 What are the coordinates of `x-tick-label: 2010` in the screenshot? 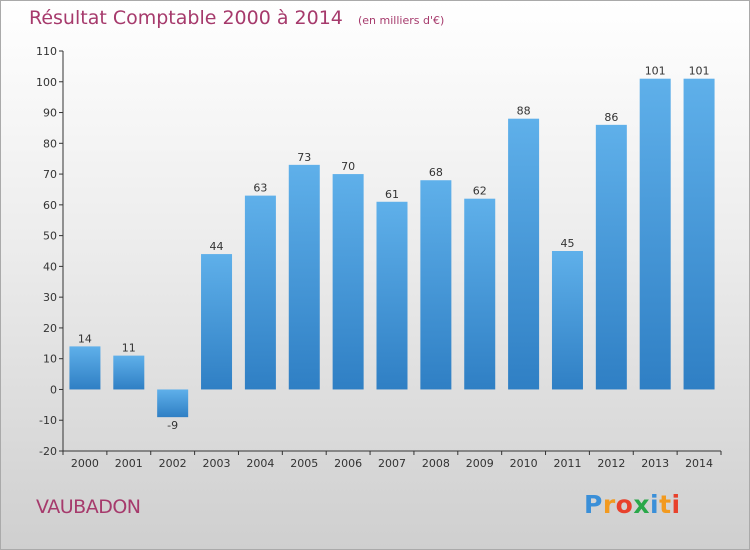 It's located at (524, 463).